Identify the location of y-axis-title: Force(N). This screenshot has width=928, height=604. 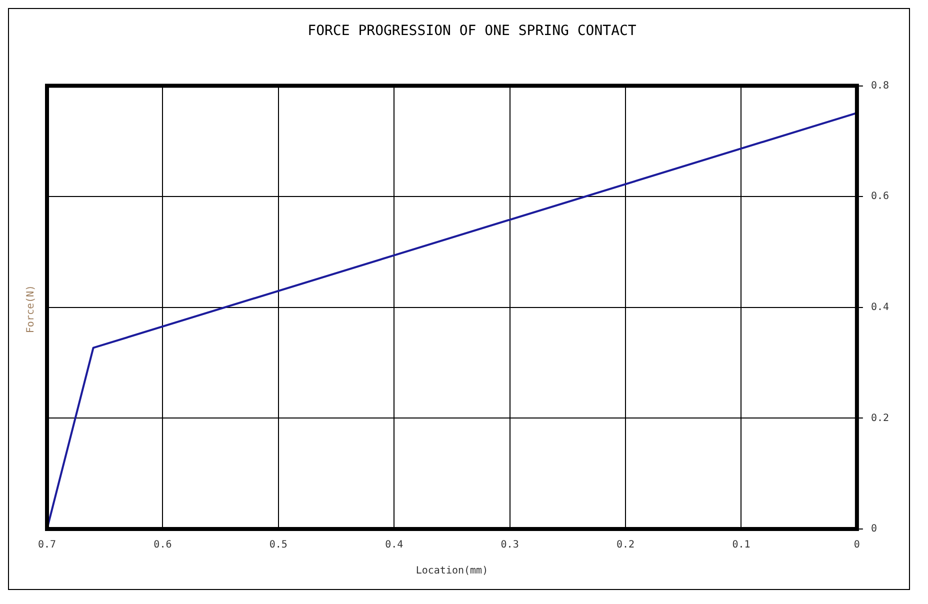
(31, 309).